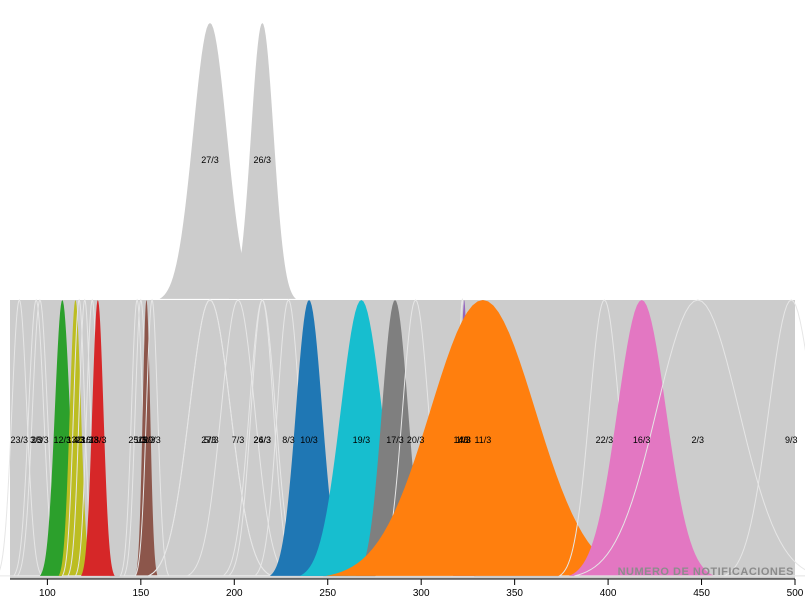 The width and height of the screenshot is (805, 605). Describe the element at coordinates (421, 593) in the screenshot. I see `x-tick-label-300: 300` at that location.